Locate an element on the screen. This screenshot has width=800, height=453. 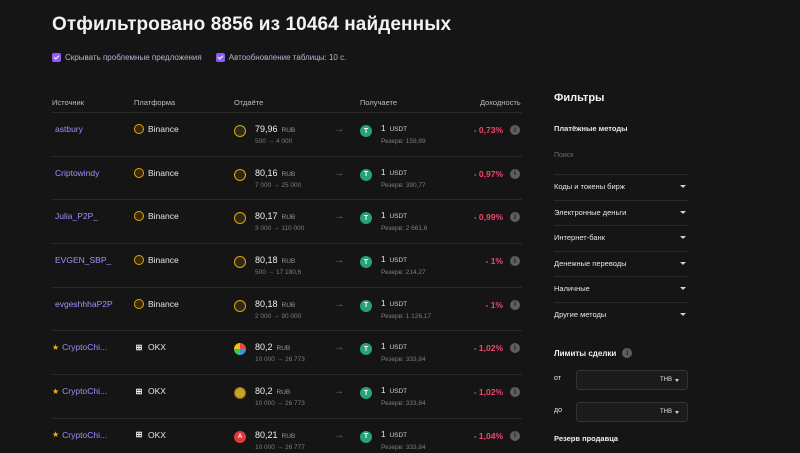
col-receive: Получаете is located at coordinates (379, 102).